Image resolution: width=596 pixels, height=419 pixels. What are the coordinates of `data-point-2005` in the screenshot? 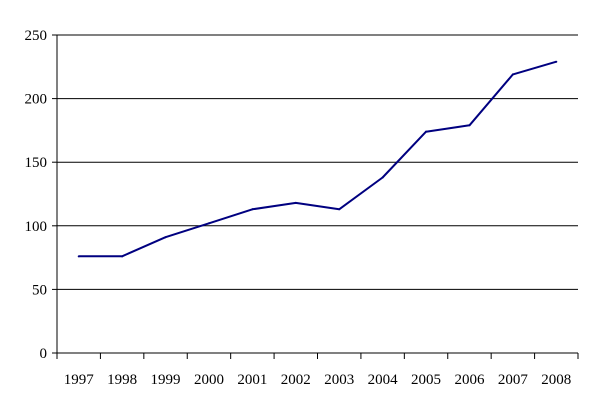 It's located at (426, 131).